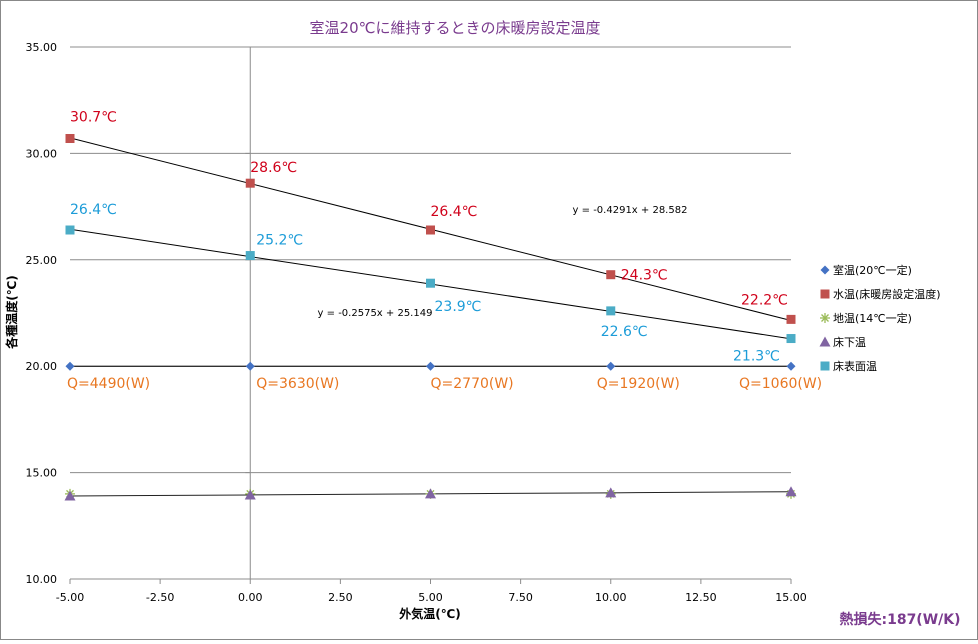 The width and height of the screenshot is (978, 644). Describe the element at coordinates (624, 332) in the screenshot. I see `surface-temp-label: 22.6℃` at that location.